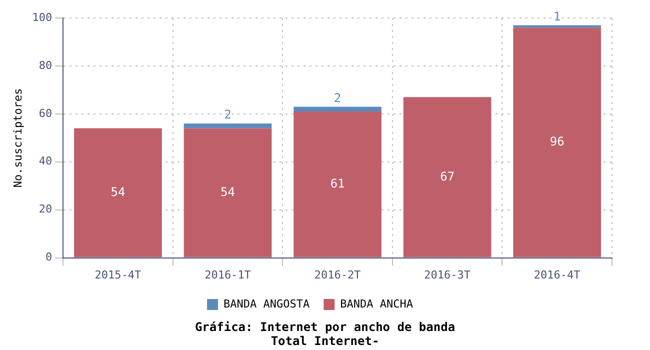 Image resolution: width=650 pixels, height=350 pixels. What do you see at coordinates (228, 275) in the screenshot?
I see `x-tick-label: 2016-1T` at bounding box center [228, 275].